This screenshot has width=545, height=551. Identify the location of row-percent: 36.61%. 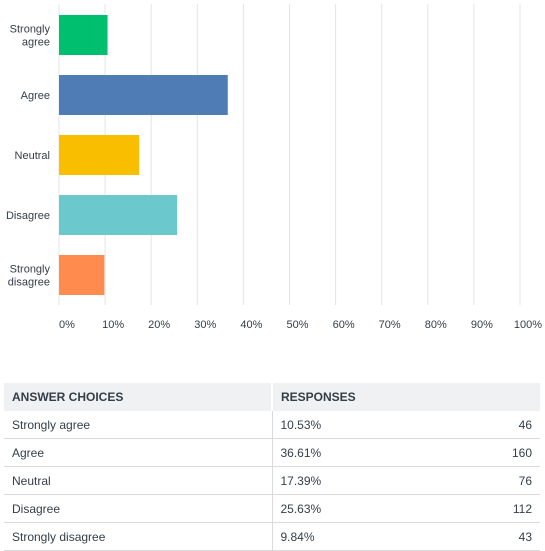
(367, 452).